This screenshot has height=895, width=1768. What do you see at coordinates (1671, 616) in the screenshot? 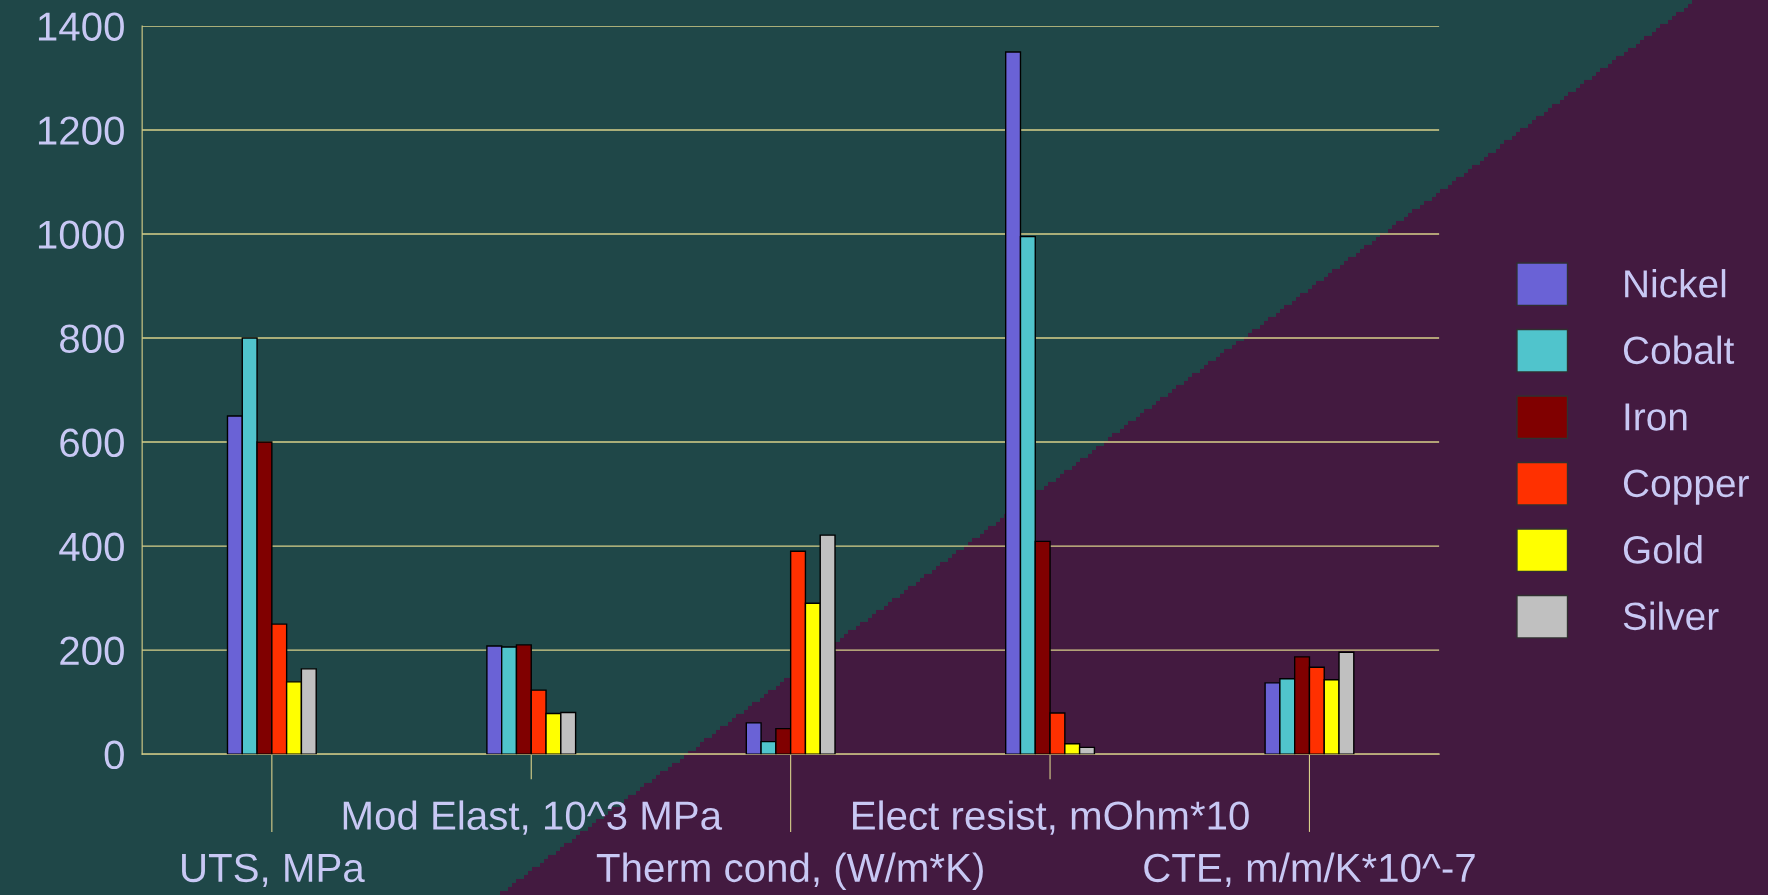
I see `legend-label: Silver` at bounding box center [1671, 616].